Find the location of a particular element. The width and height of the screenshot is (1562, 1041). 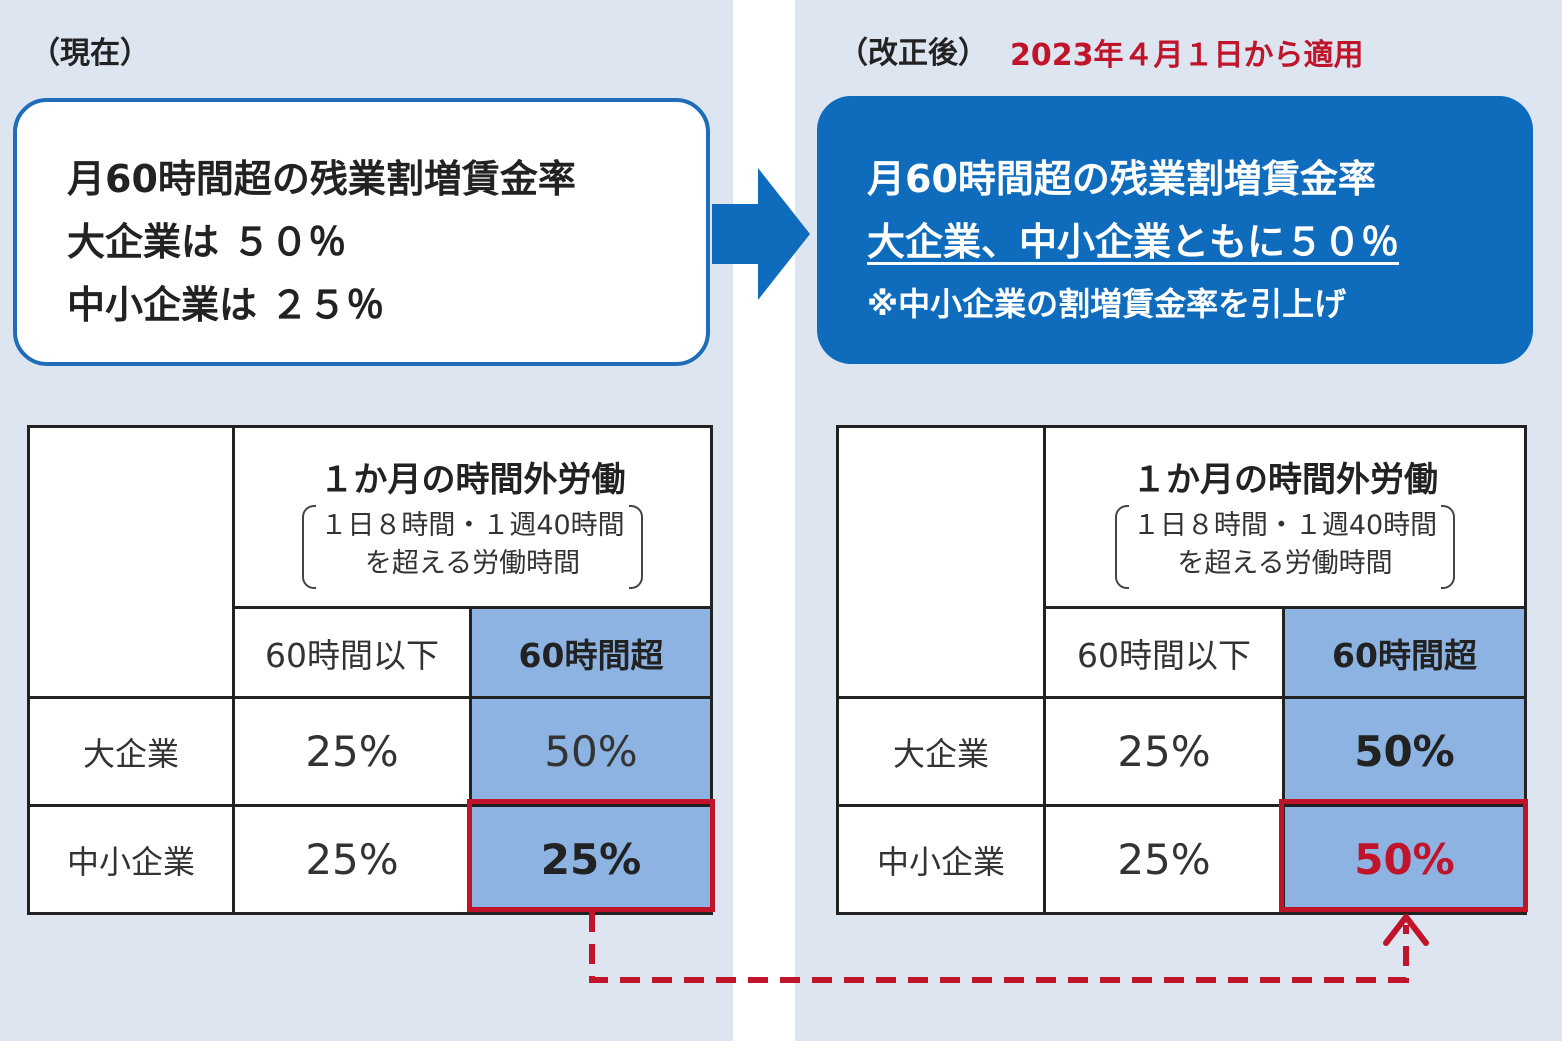

current-summary-line1: 月60時間超の残業割増賃金率 is located at coordinates (321, 179).